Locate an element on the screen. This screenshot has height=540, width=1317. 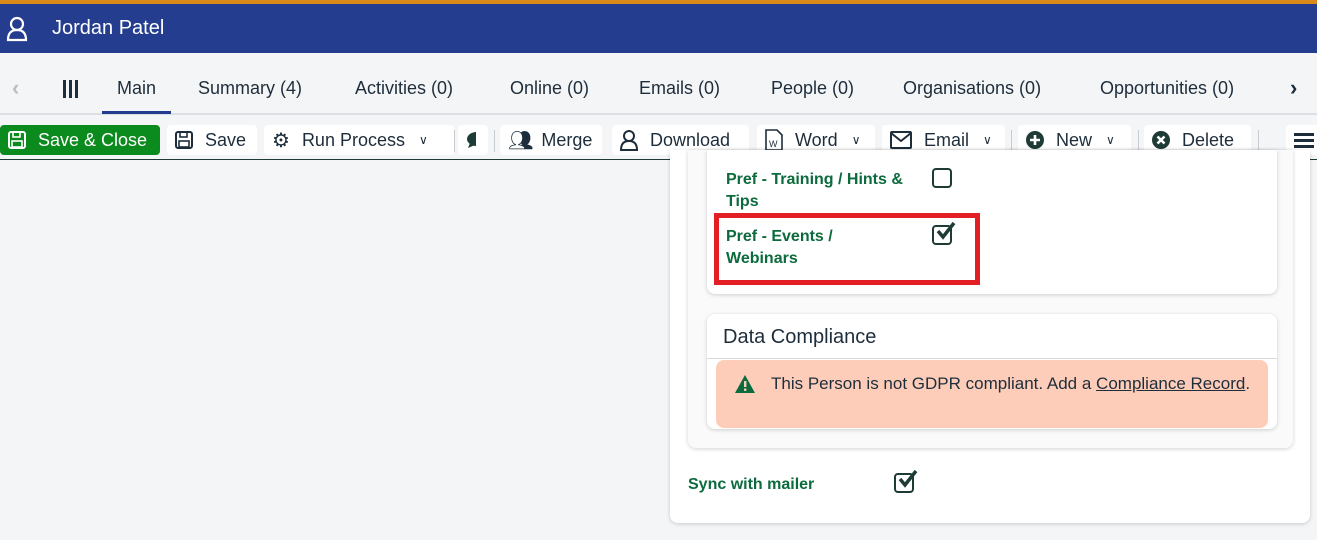
comment-icon is located at coordinates (471, 140).